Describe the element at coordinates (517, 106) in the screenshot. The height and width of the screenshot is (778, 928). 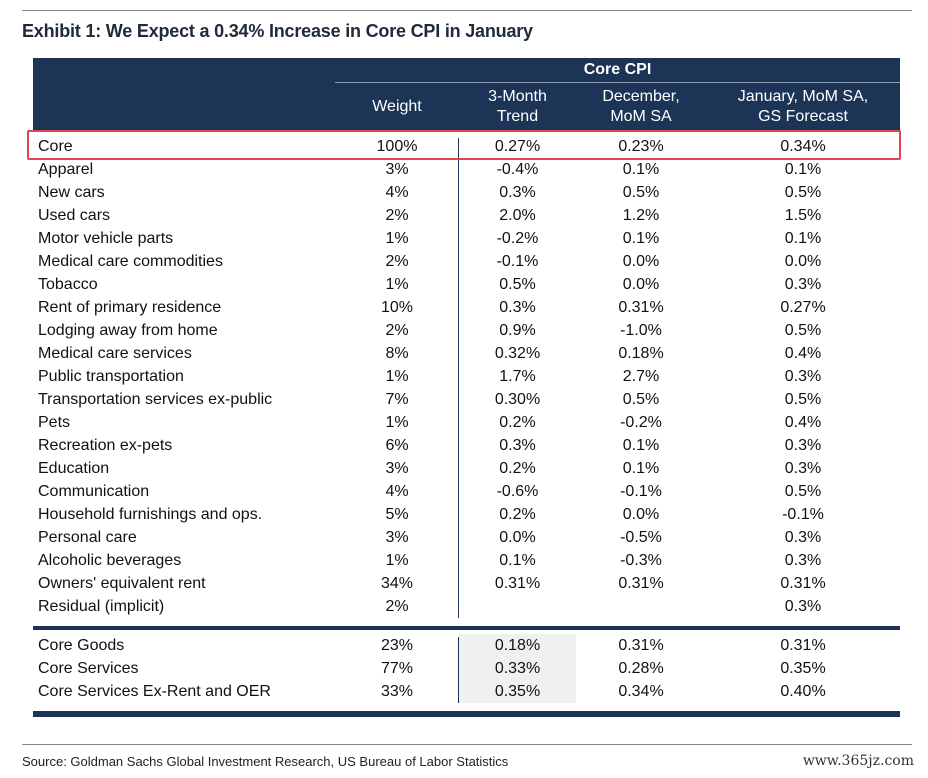
I see `column-header-trend: 3-Month Trend` at that location.